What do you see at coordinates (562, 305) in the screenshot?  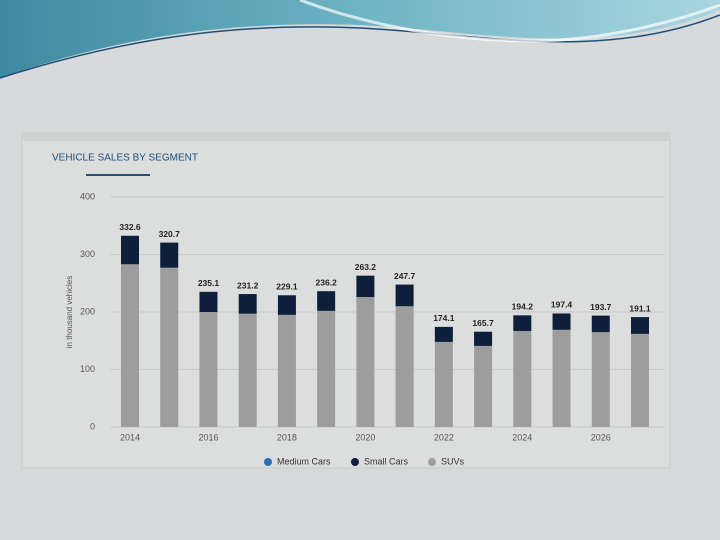 I see `total-label: 197.4` at bounding box center [562, 305].